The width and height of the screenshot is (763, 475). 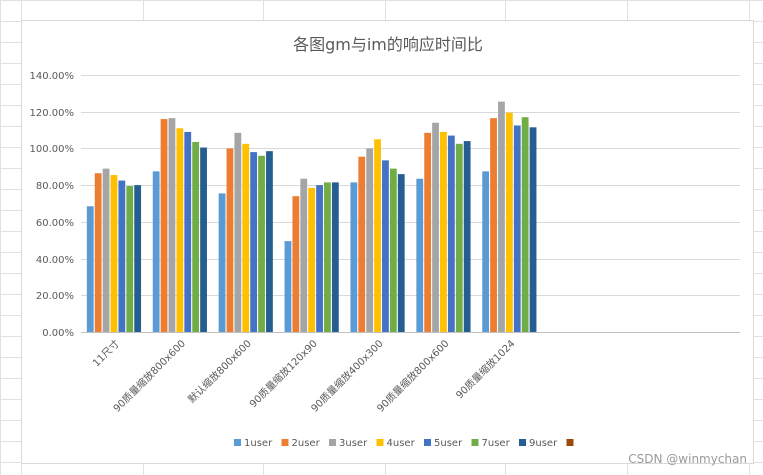 I want to click on legend-swatch-7user, so click(x=475, y=442).